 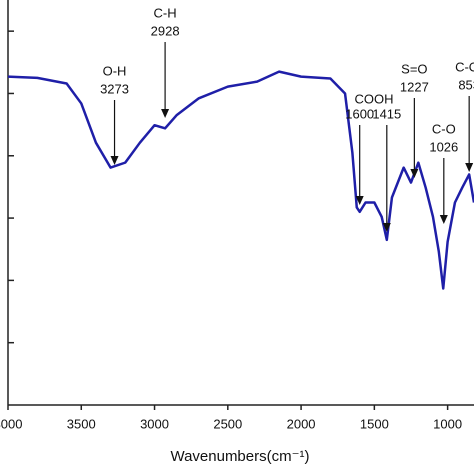 I want to click on annotation-label: C-O, so click(x=444, y=128).